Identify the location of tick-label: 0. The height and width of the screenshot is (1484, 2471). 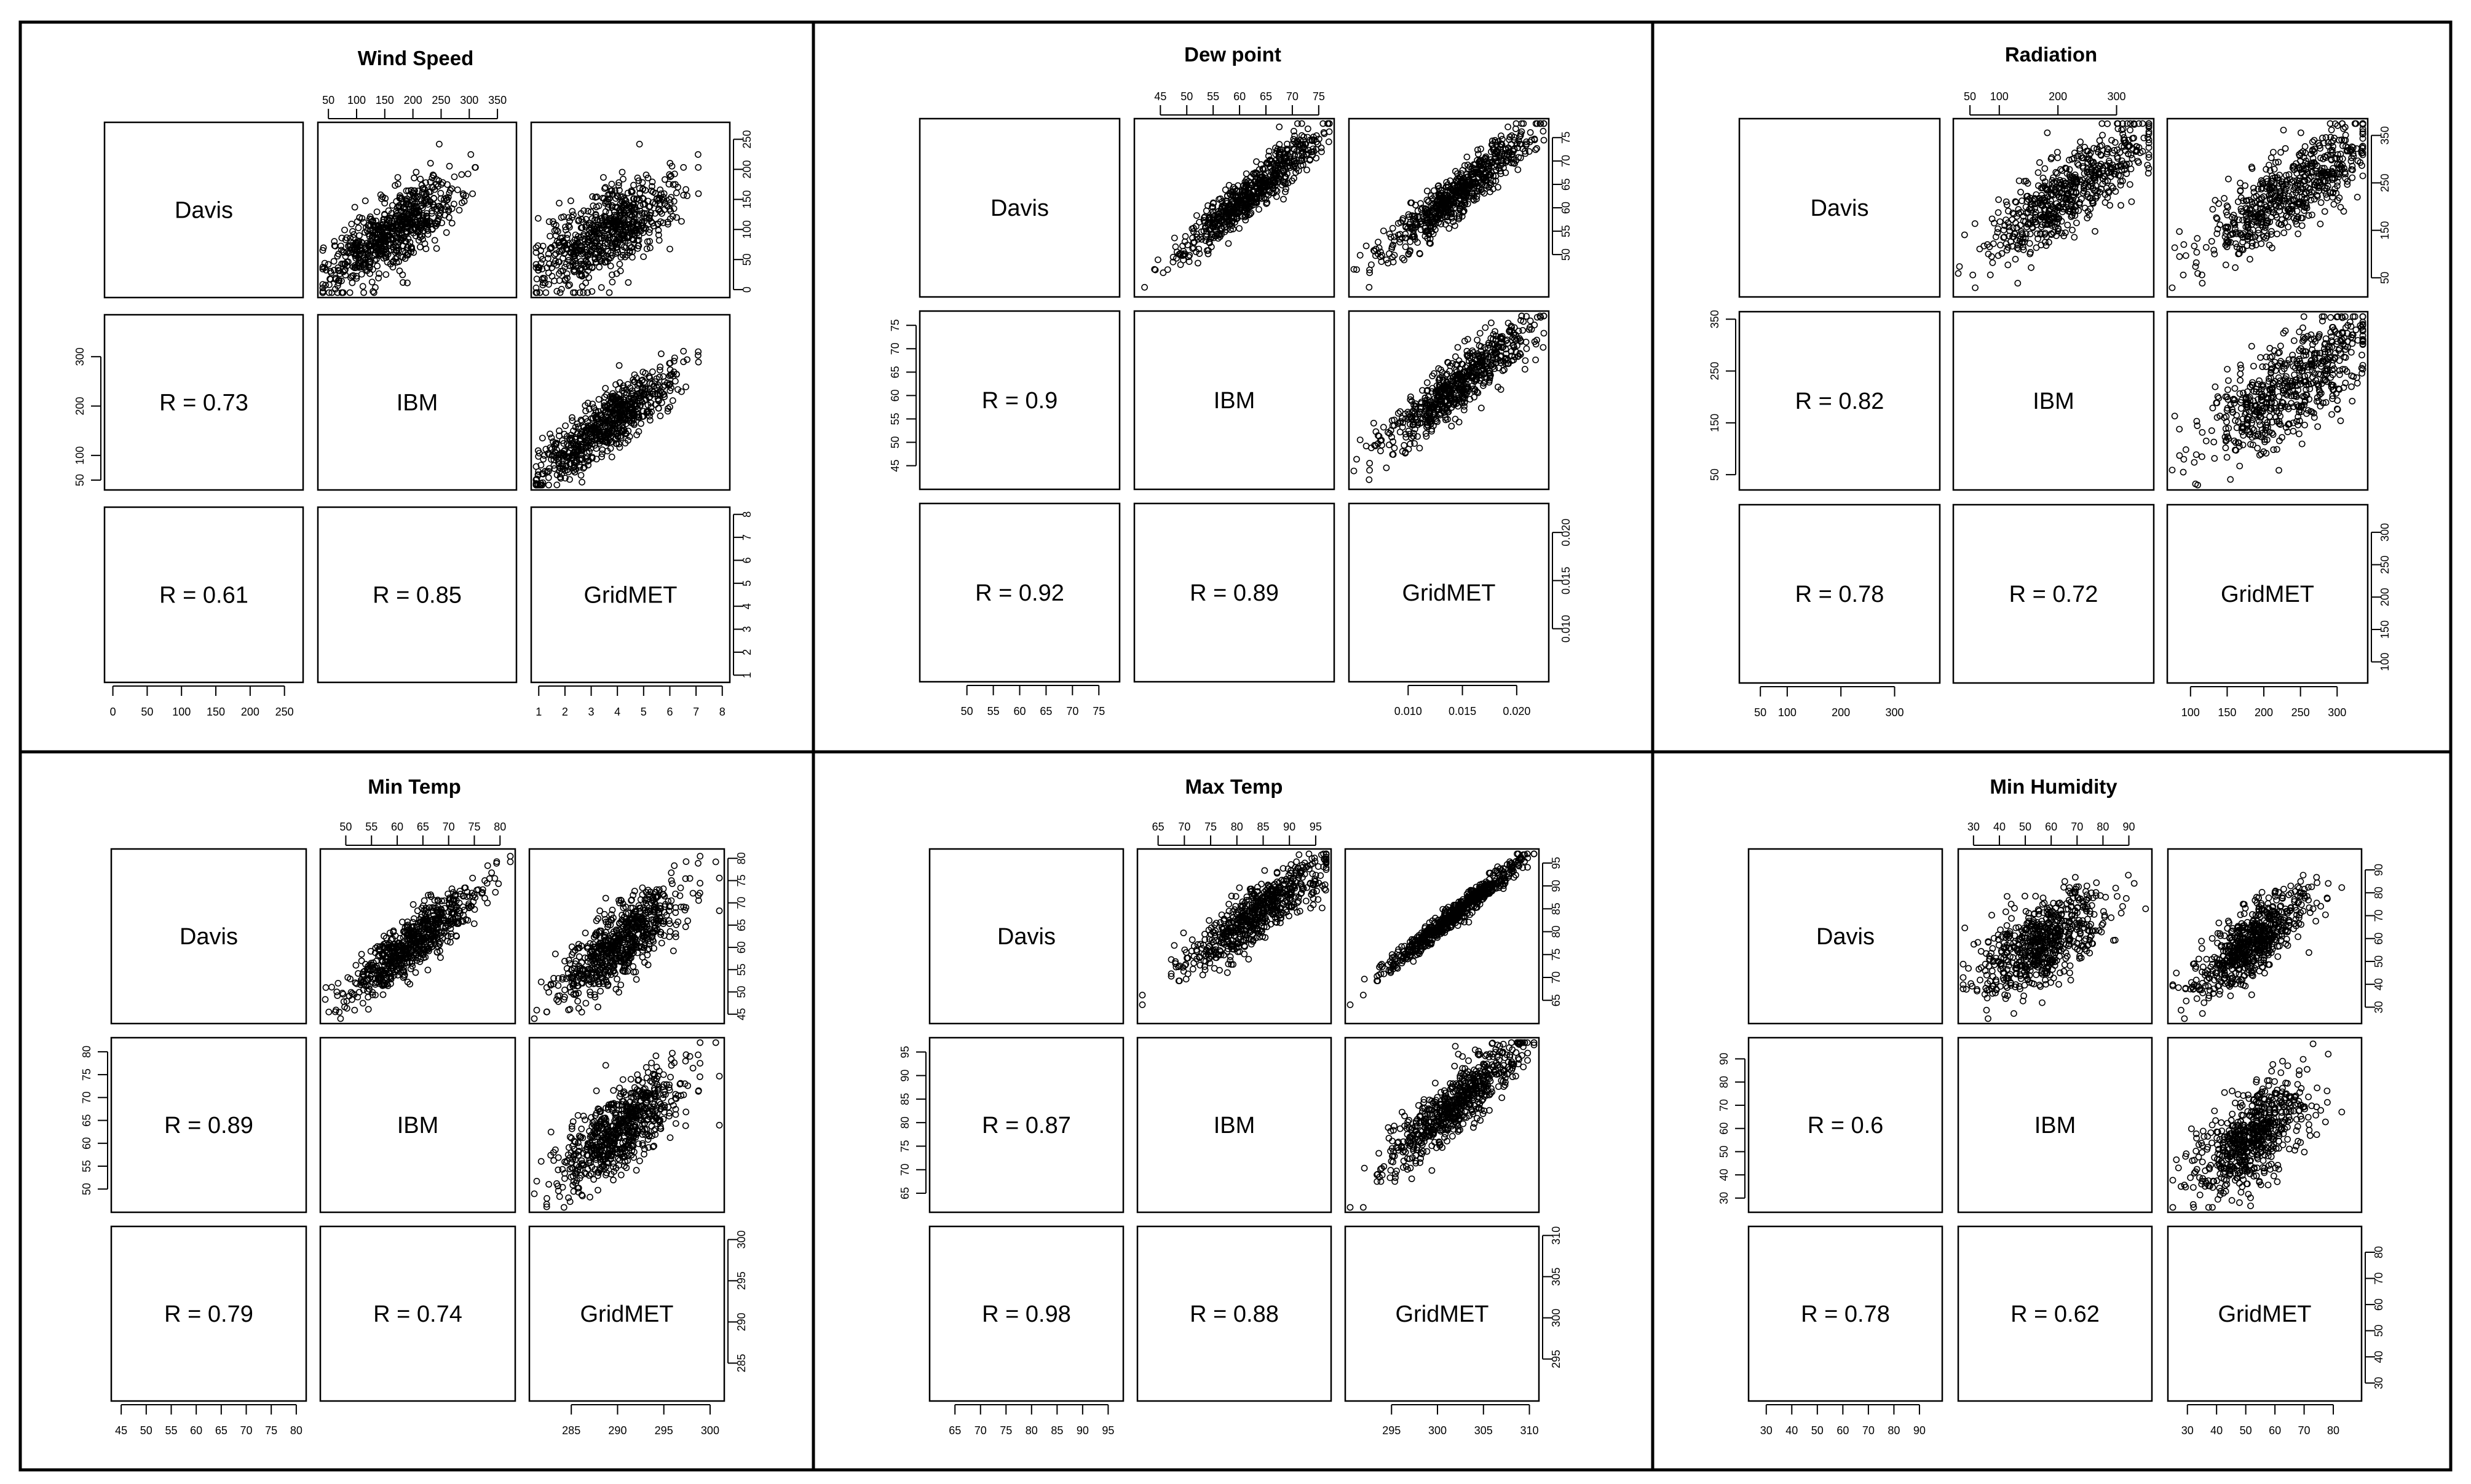
(747, 289).